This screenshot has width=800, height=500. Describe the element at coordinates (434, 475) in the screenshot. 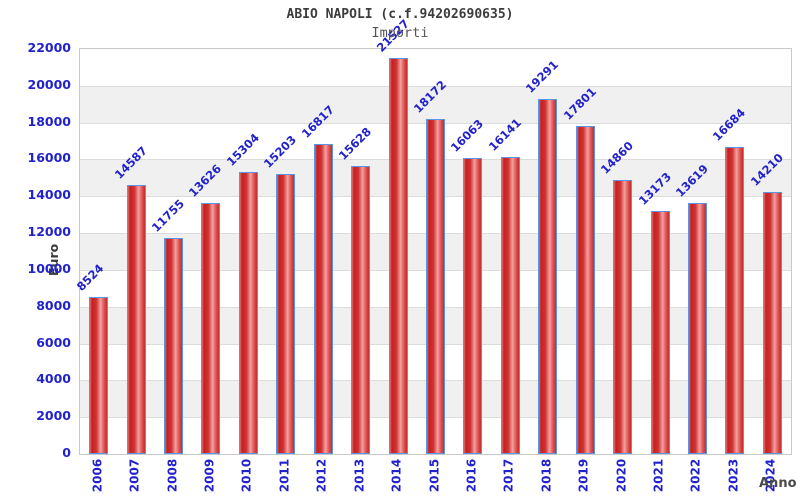

I see `x-tick-label: 2015` at that location.